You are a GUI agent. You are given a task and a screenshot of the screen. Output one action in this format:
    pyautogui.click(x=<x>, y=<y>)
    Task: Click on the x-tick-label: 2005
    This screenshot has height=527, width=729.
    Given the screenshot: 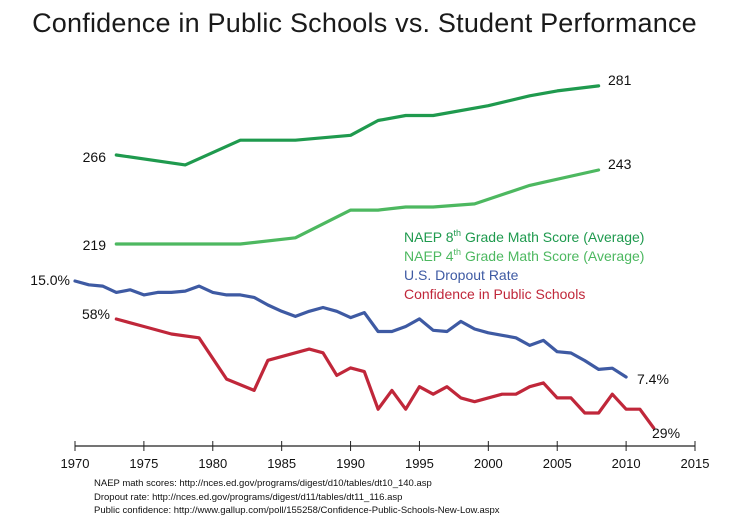 What is the action you would take?
    pyautogui.click(x=557, y=463)
    